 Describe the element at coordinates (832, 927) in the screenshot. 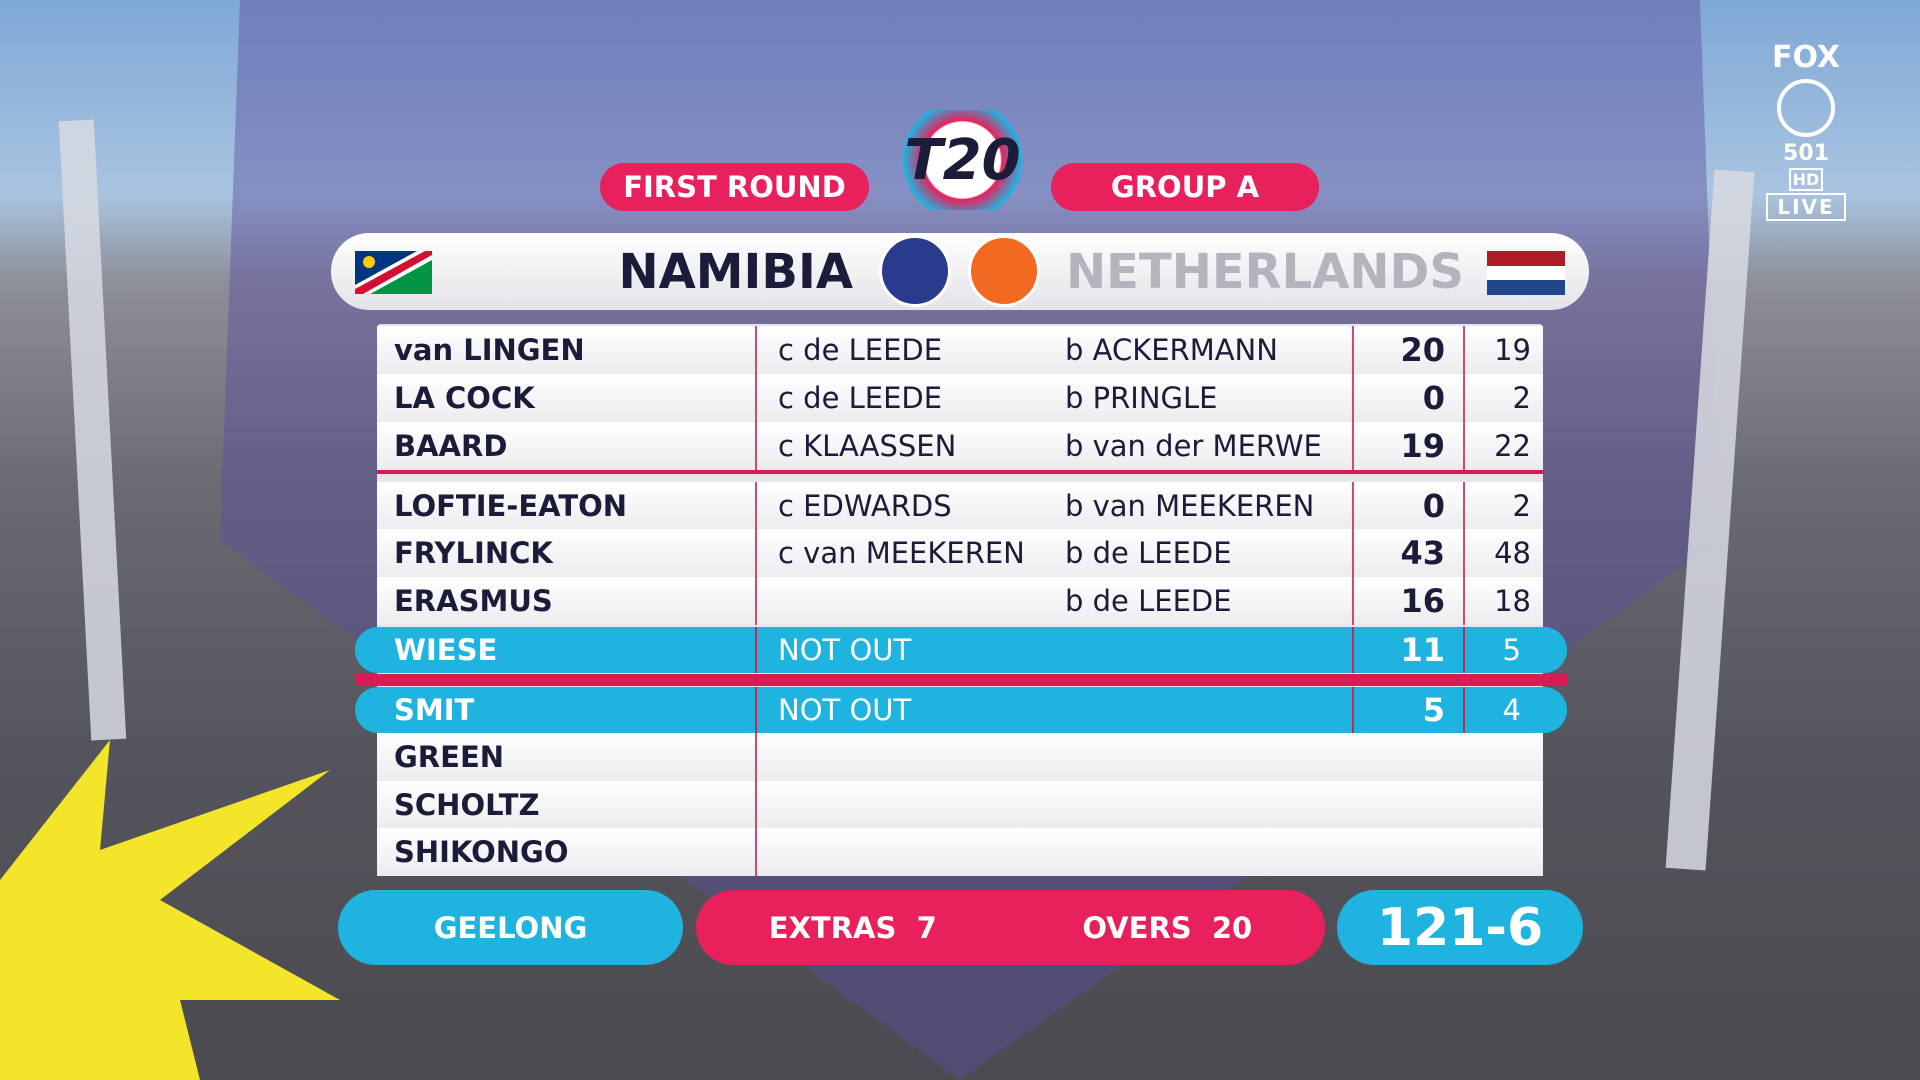

I see `extras-label: EXTRAS` at that location.